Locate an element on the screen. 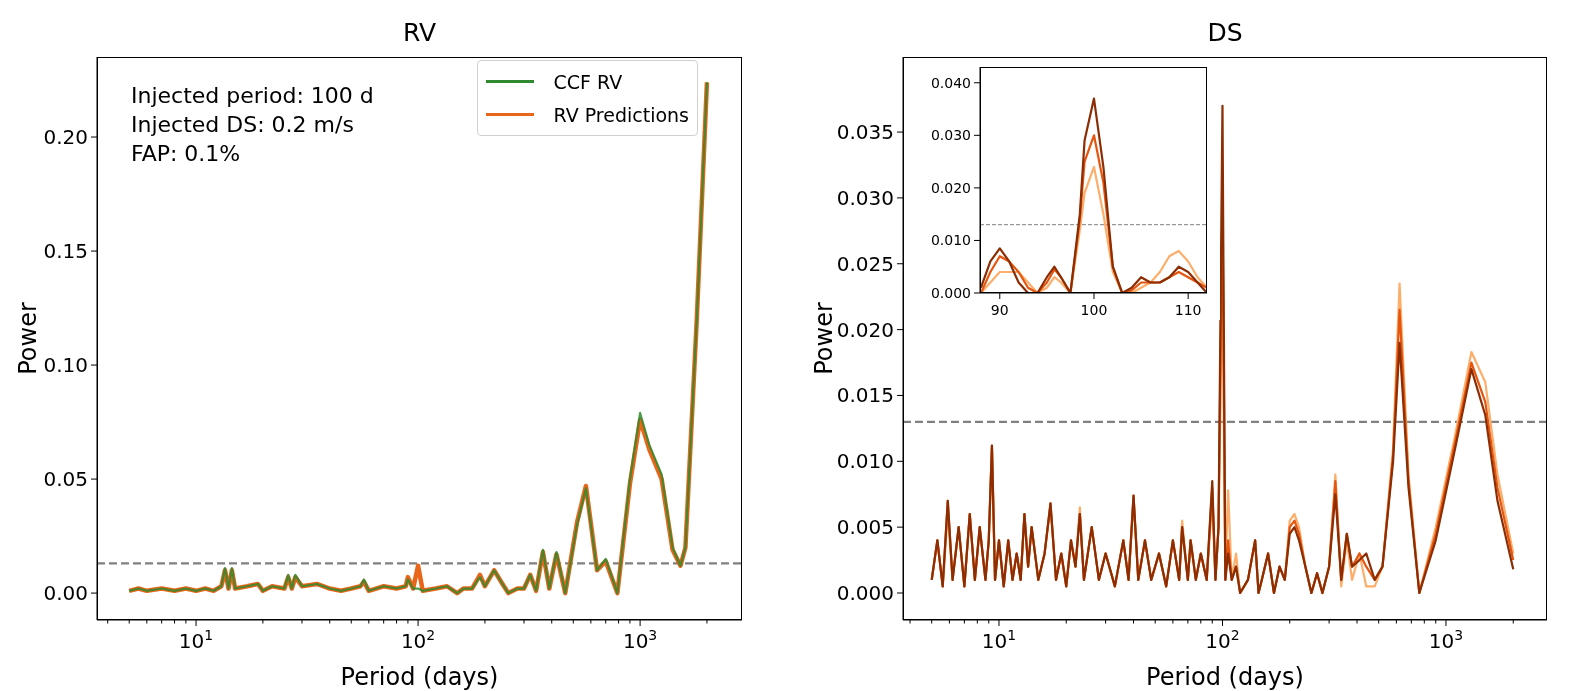 This screenshot has height=691, width=1569. y-tick-label: 0.10 is located at coordinates (65, 365).